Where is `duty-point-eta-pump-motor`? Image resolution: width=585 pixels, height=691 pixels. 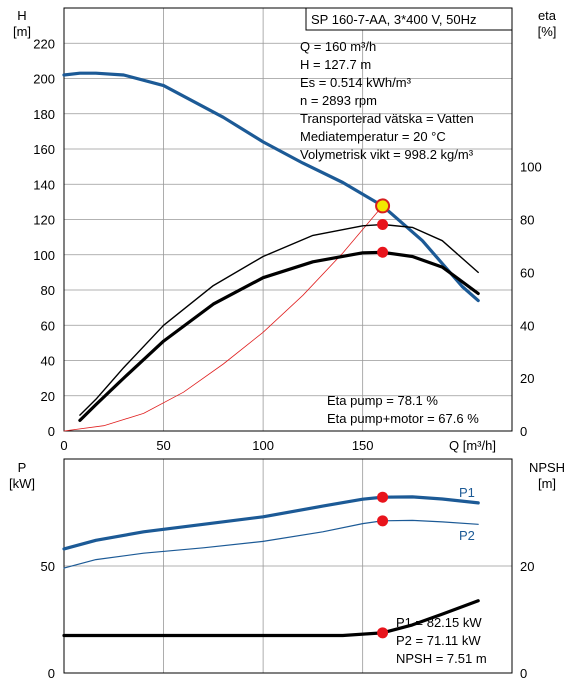 duty-point-eta-pump-motor is located at coordinates (383, 252).